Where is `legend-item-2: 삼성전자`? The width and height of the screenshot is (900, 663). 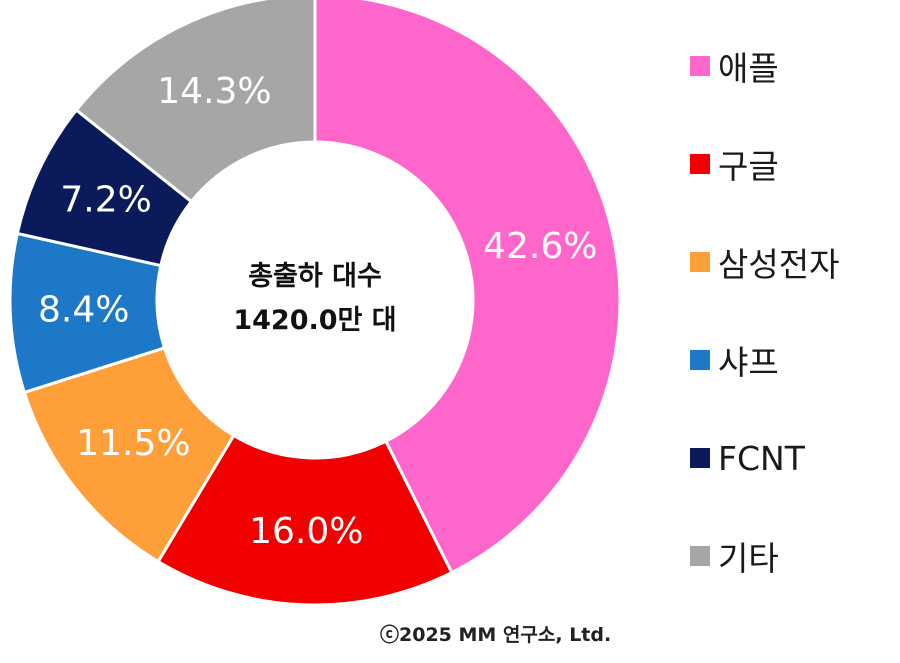
legend-item-2: 삼성전자 is located at coordinates (790, 262).